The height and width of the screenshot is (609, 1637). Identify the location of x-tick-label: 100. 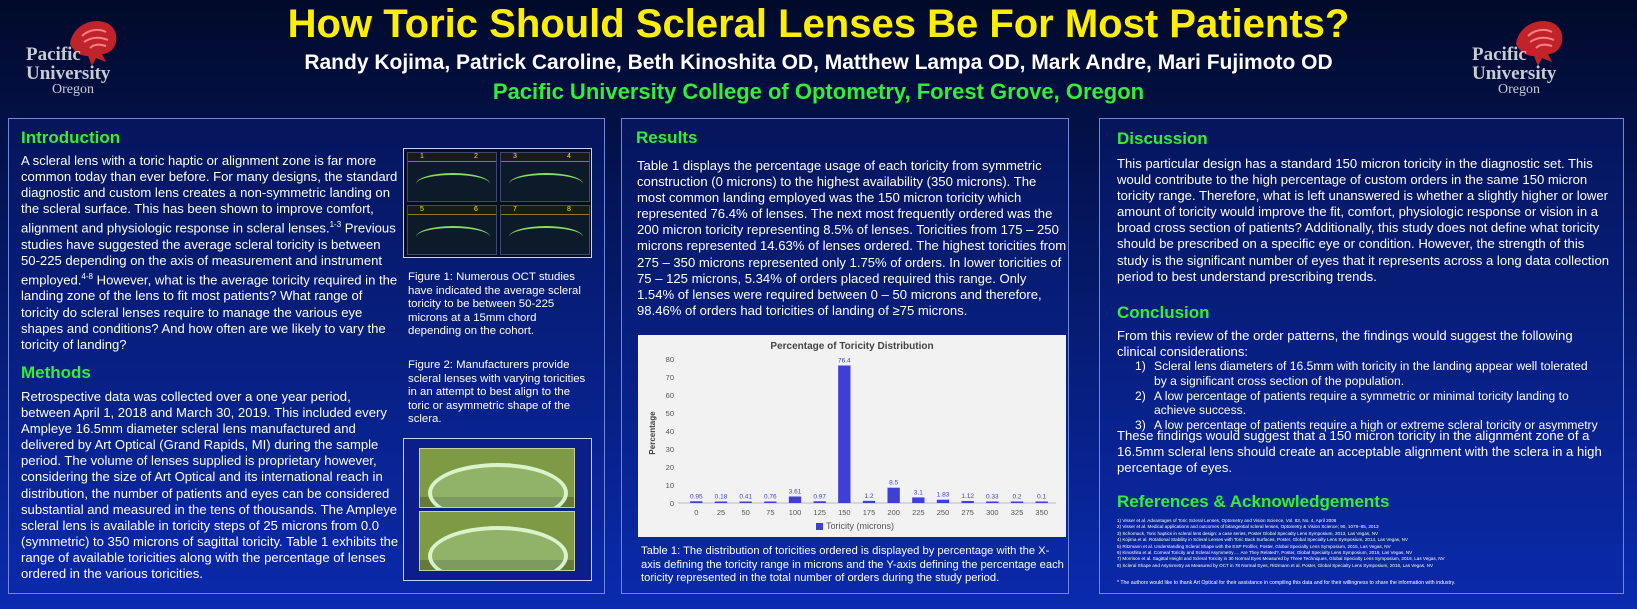
(795, 512).